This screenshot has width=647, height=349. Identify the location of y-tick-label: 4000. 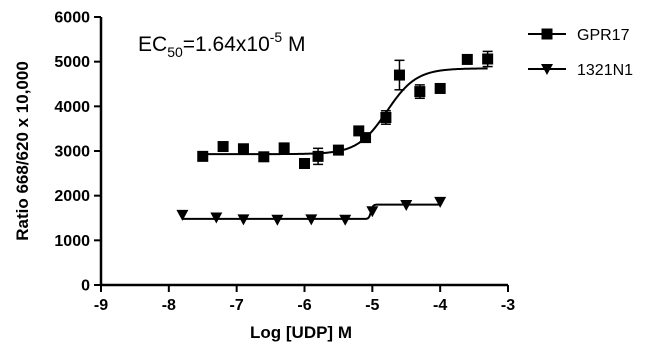
(72, 107).